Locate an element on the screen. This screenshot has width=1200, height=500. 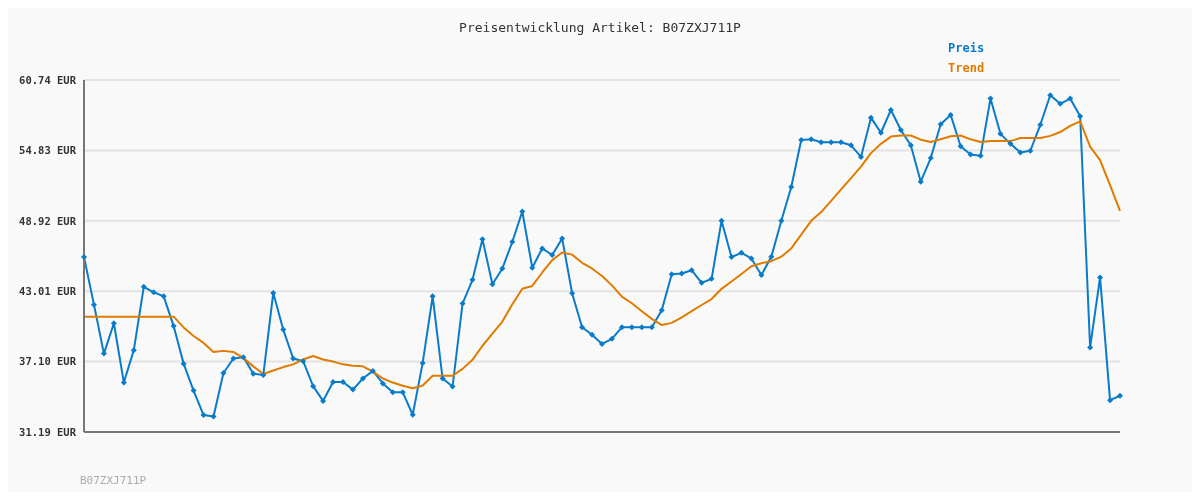
y-tick-label: 37.10 EUR is located at coordinates (48, 361).